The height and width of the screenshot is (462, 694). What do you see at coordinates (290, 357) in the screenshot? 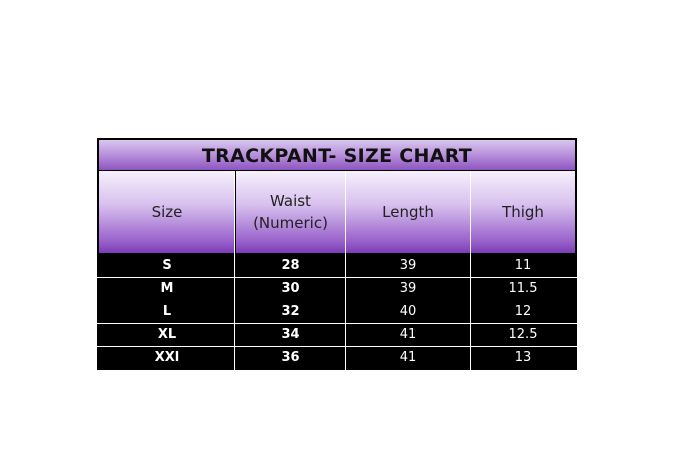
I see `table-cell: 36` at bounding box center [290, 357].